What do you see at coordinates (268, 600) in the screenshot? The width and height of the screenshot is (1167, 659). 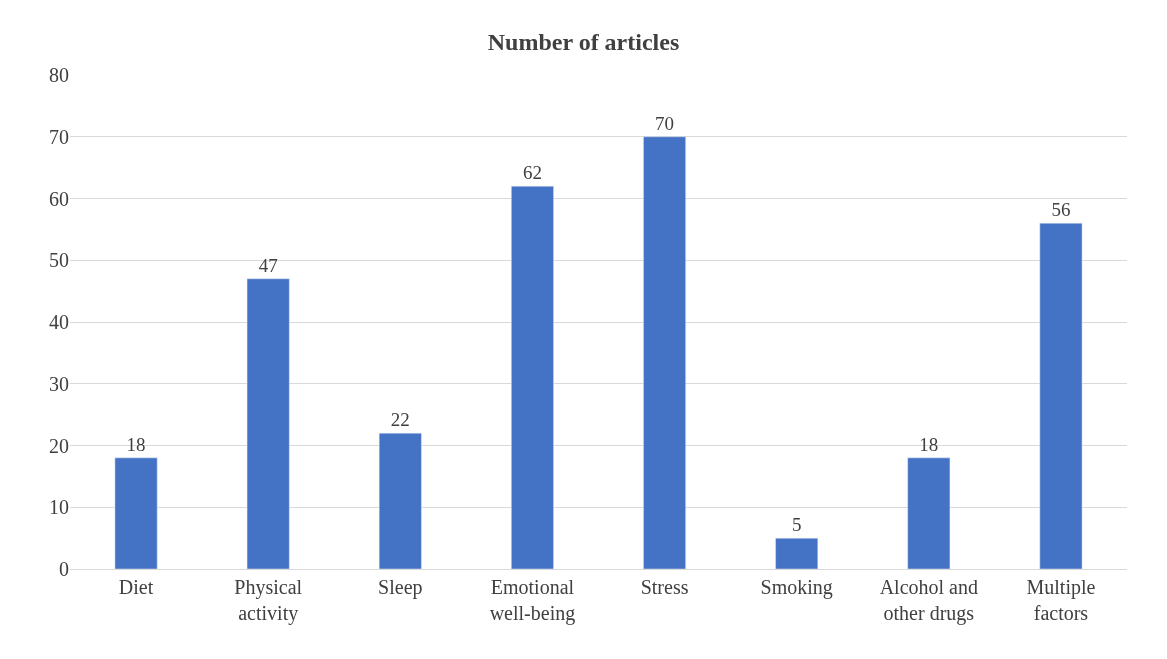 I see `x-tick-label: Physical activity` at bounding box center [268, 600].